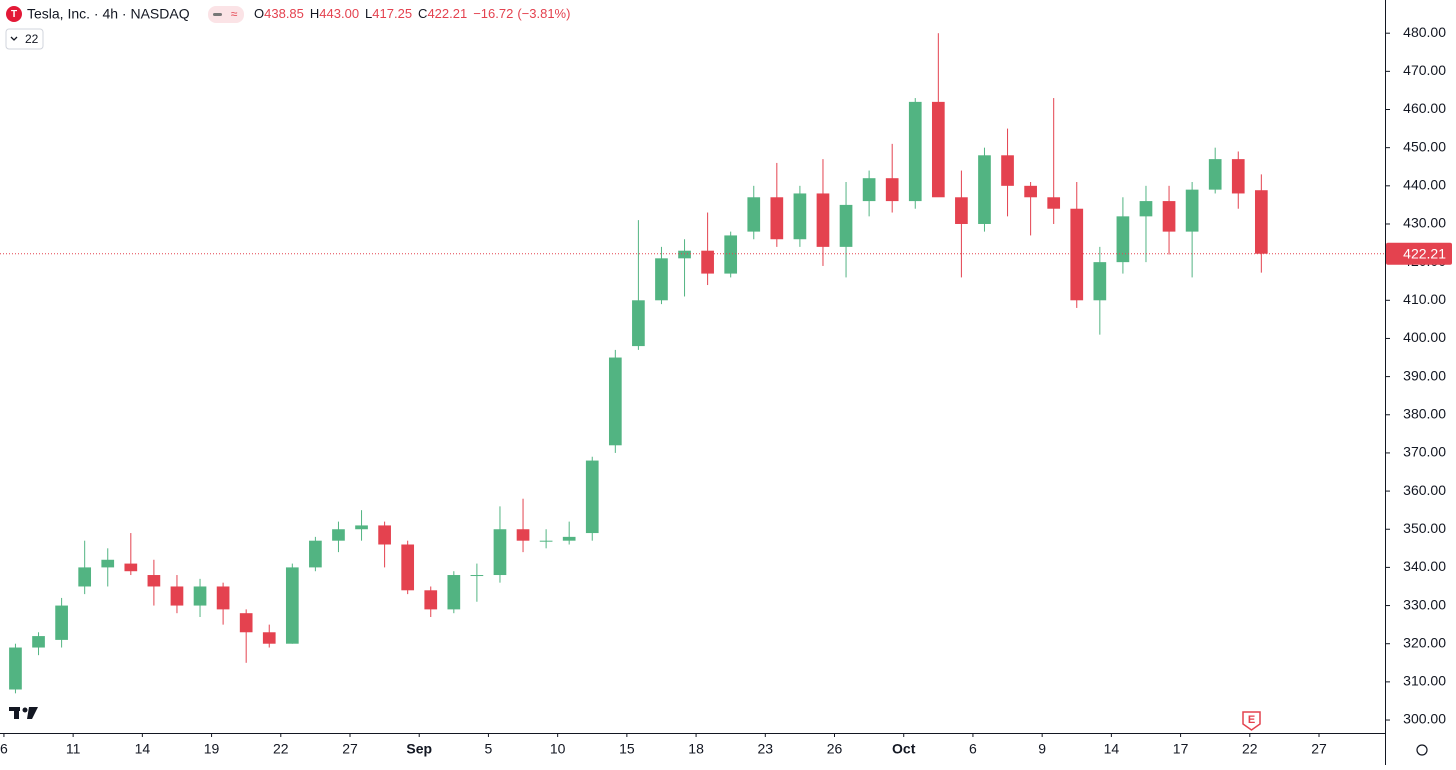 Image resolution: width=1456 pixels, height=770 pixels. What do you see at coordinates (368, 13) in the screenshot?
I see `ohlc-label: L` at bounding box center [368, 13].